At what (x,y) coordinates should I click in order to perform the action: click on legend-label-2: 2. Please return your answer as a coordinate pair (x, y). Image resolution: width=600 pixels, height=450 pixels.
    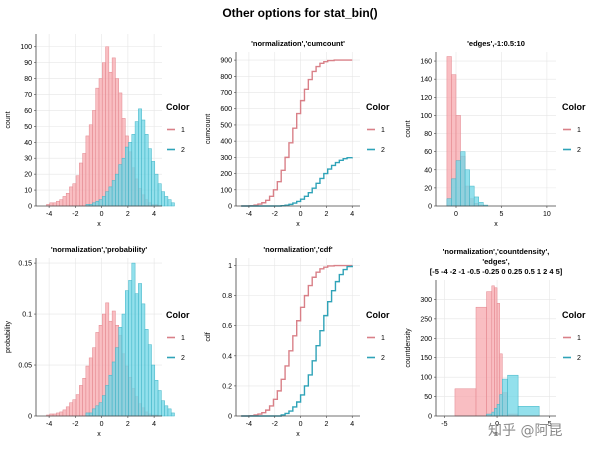
    Looking at the image, I should click on (383, 358).